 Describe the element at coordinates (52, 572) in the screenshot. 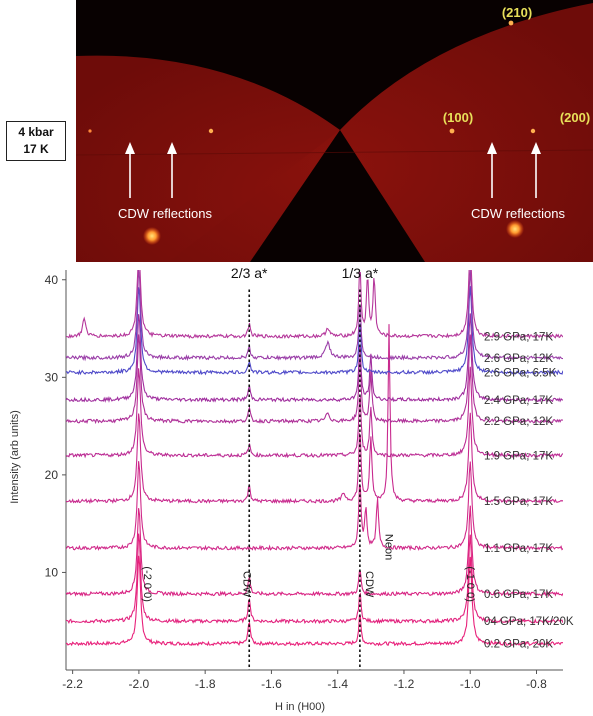

I see `y-tick-label: 10` at that location.